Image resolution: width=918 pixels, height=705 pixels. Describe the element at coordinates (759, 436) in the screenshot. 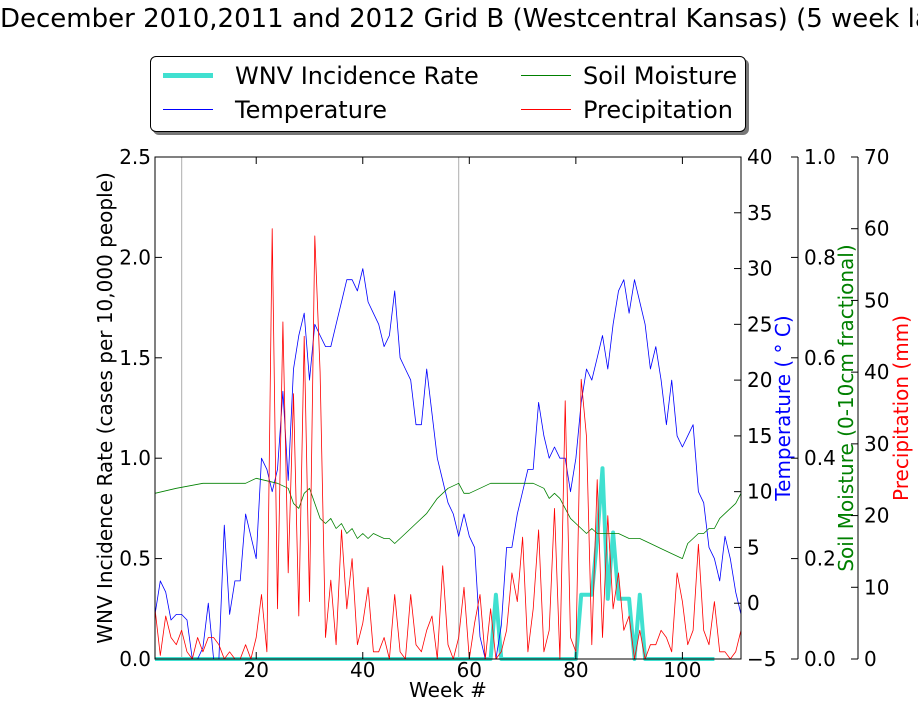

I see `temperature-tick-label: 15` at that location.